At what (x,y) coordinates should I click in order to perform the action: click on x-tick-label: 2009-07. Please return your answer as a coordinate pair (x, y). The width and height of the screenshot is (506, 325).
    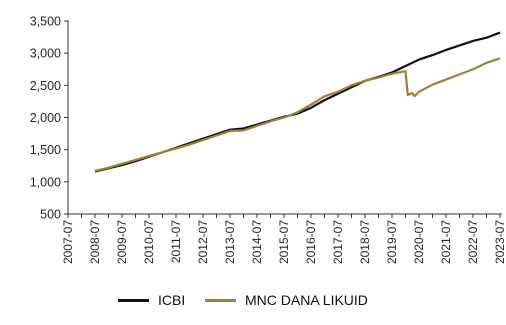
    Looking at the image, I should click on (122, 242).